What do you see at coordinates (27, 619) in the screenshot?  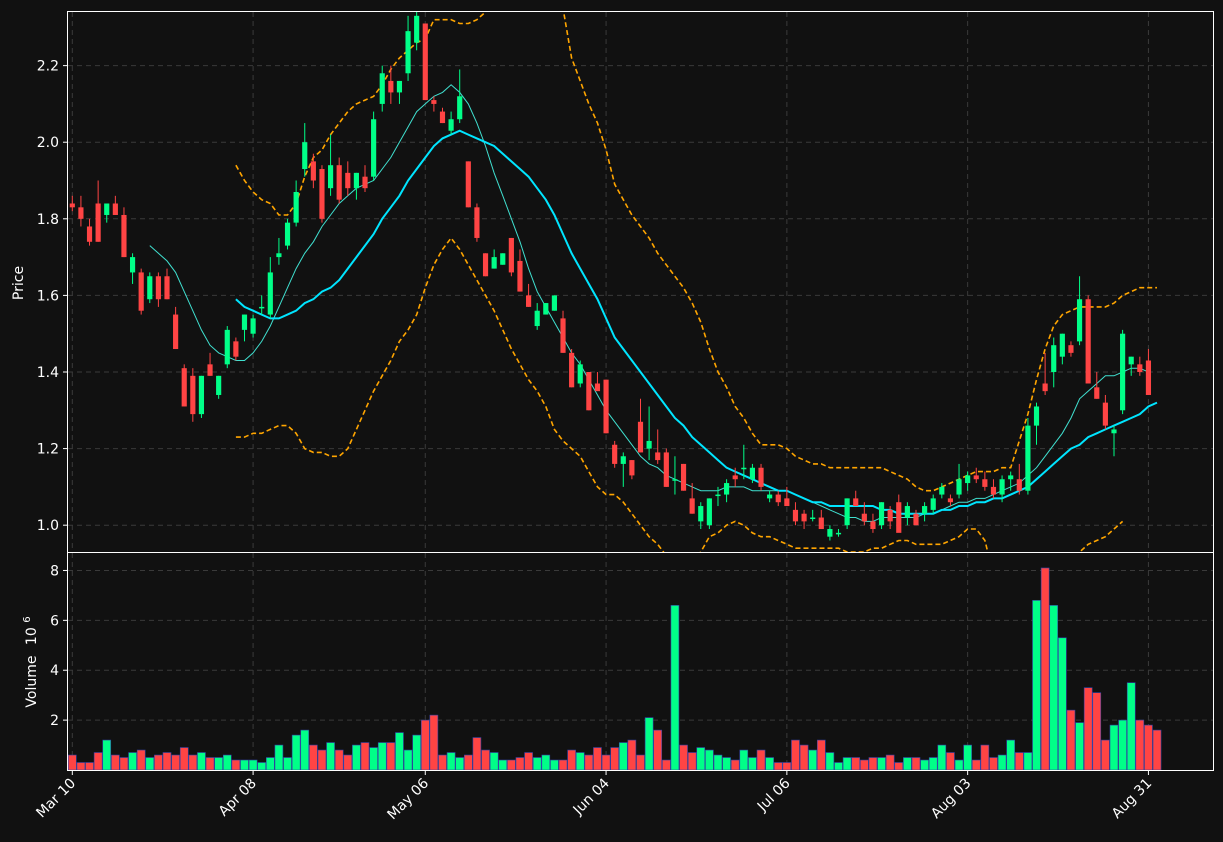 I see `volume-scale-exponent: 6` at bounding box center [27, 619].